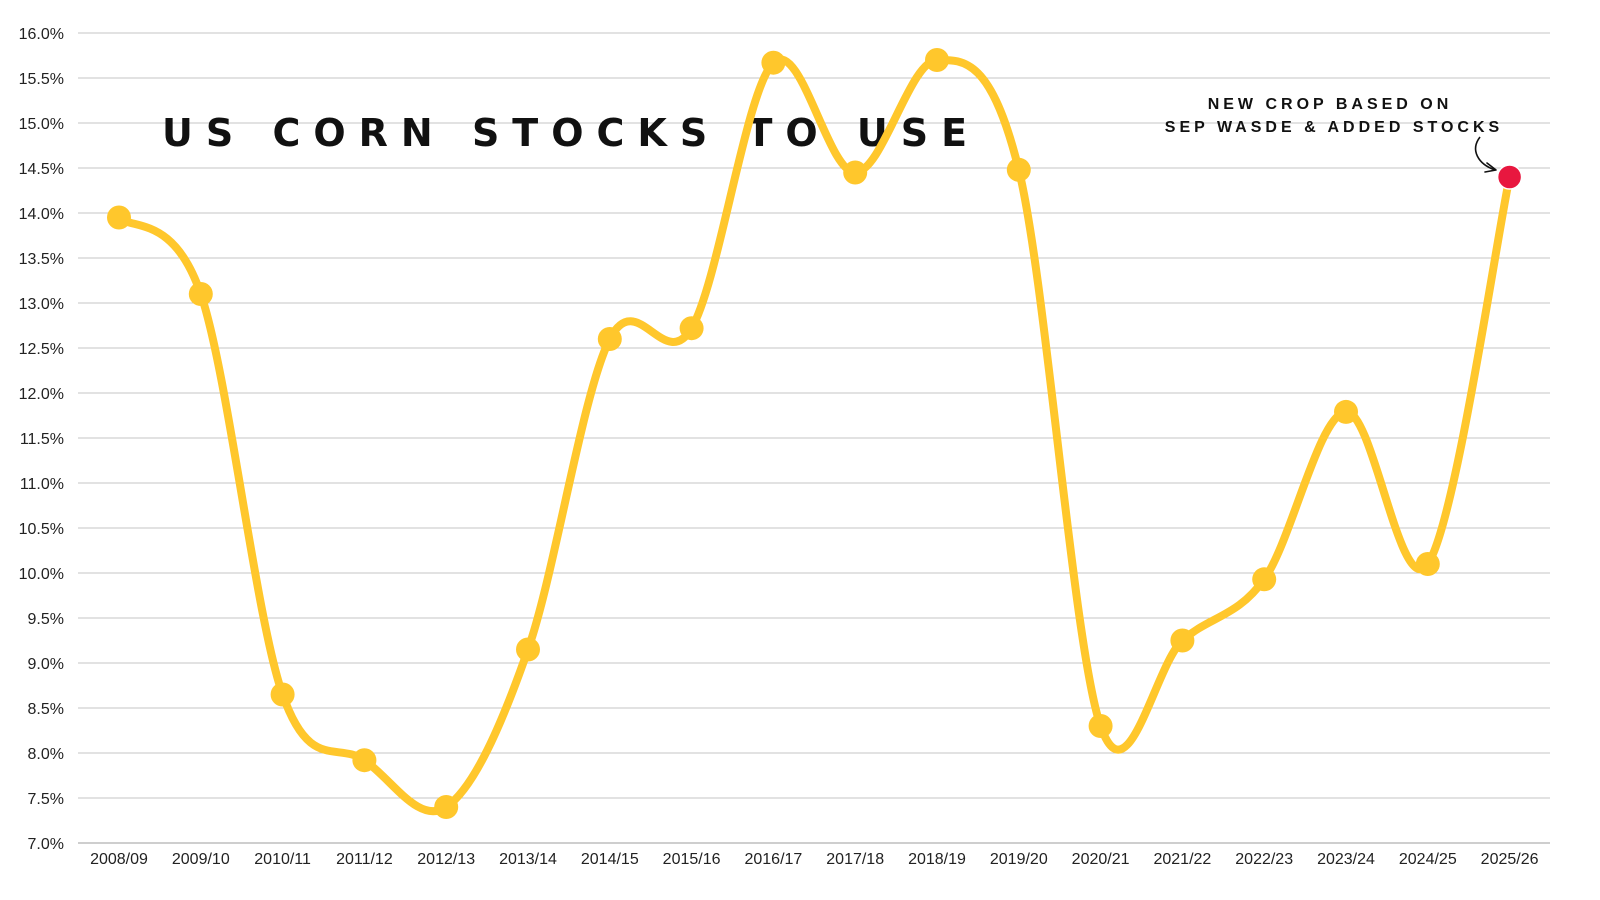 The image size is (1600, 900). What do you see at coordinates (364, 859) in the screenshot?
I see `x-tick-label: 2011/12` at bounding box center [364, 859].